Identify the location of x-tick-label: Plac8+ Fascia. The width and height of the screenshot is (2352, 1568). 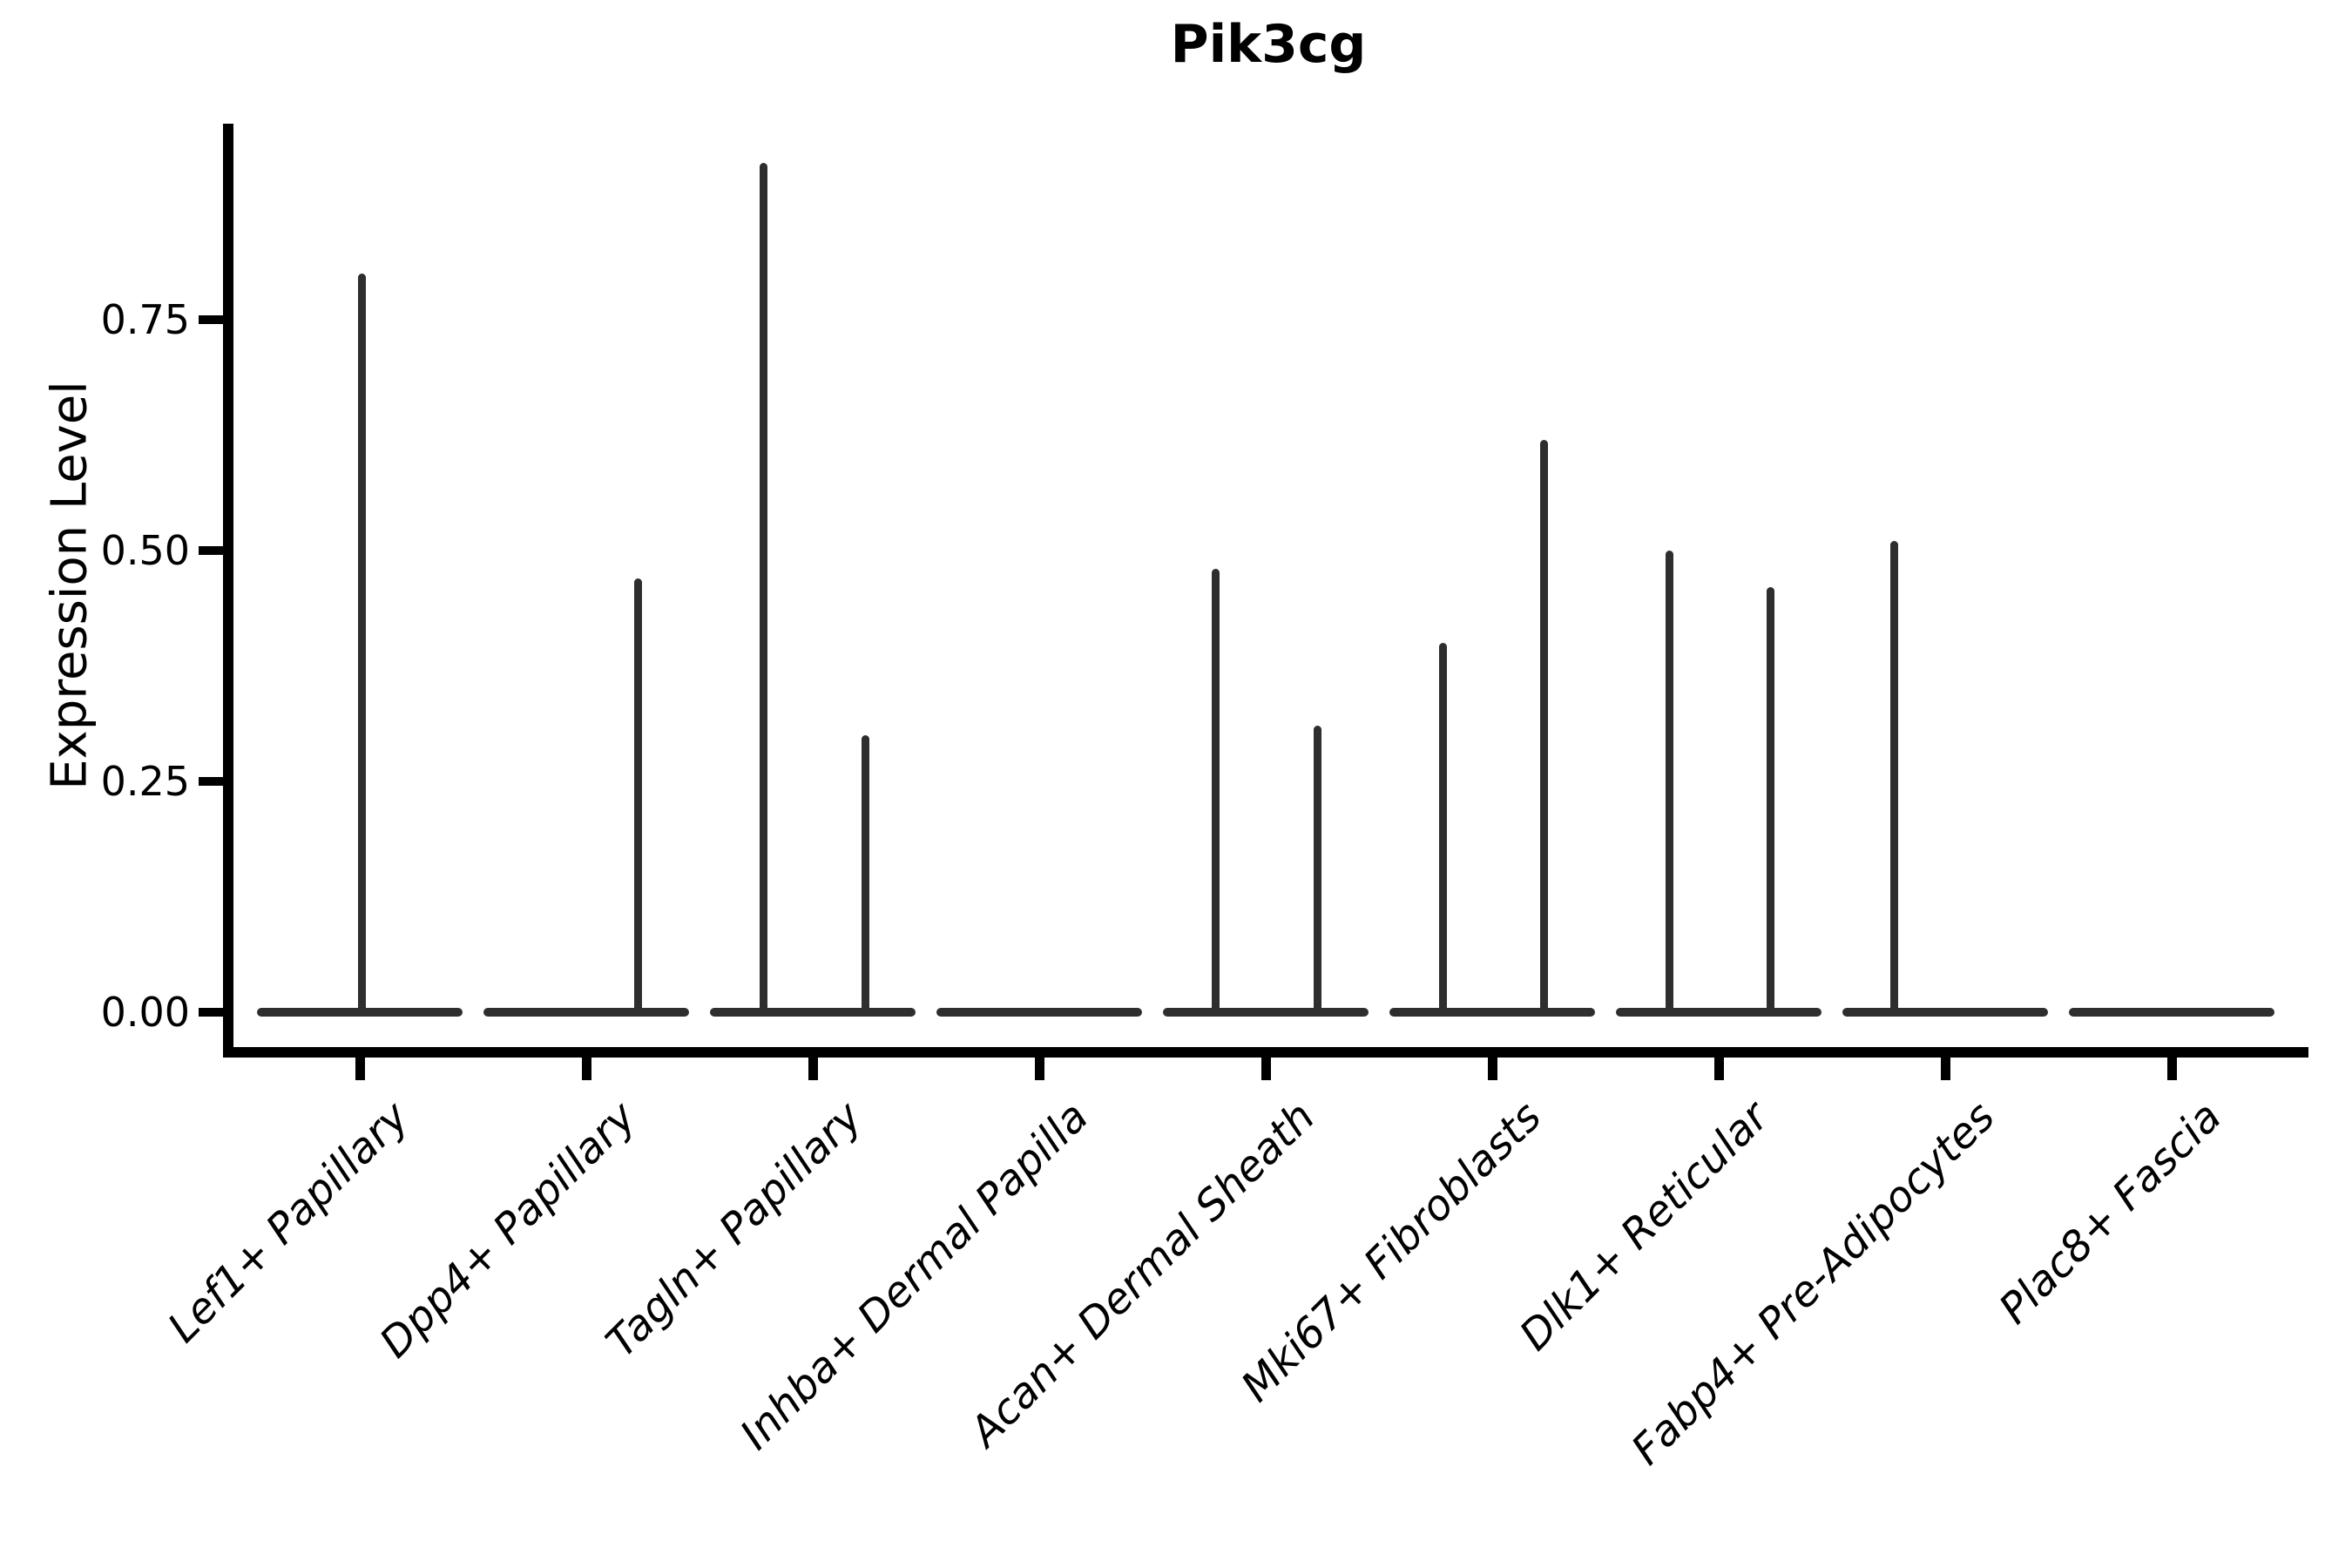
(2110, 1213).